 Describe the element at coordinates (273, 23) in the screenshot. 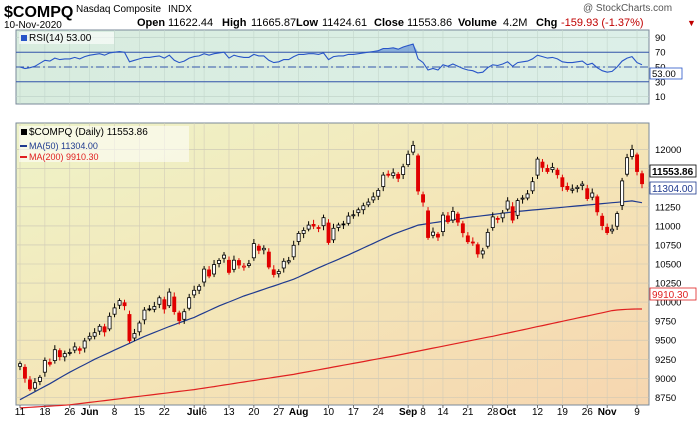

I see `high-value: 11665.87` at that location.